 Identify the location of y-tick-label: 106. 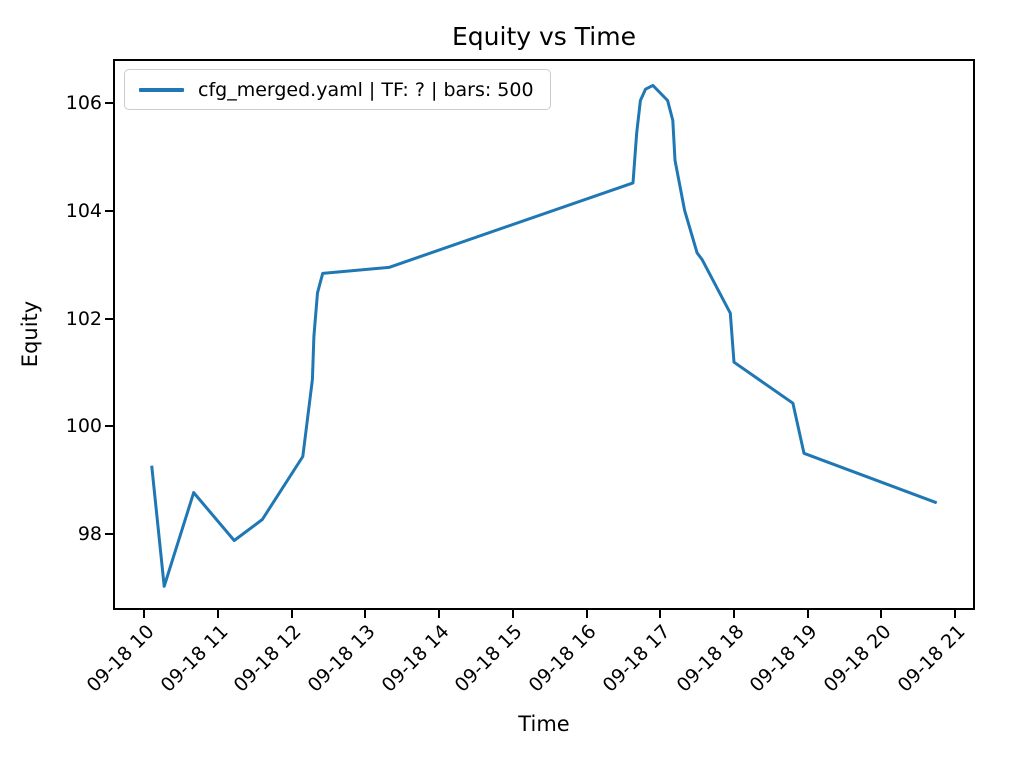
(83, 103).